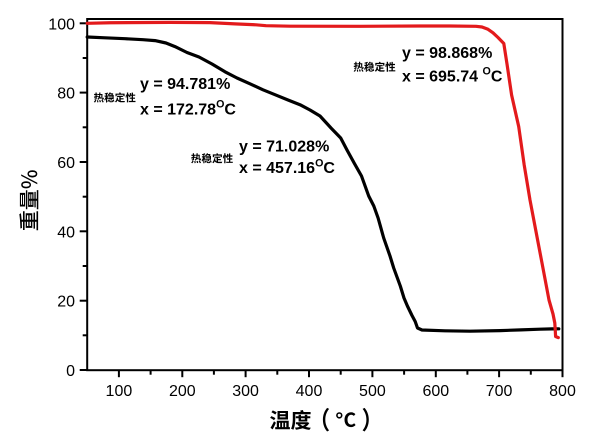  Describe the element at coordinates (499, 391) in the screenshot. I see `svg-text: 700` at that location.